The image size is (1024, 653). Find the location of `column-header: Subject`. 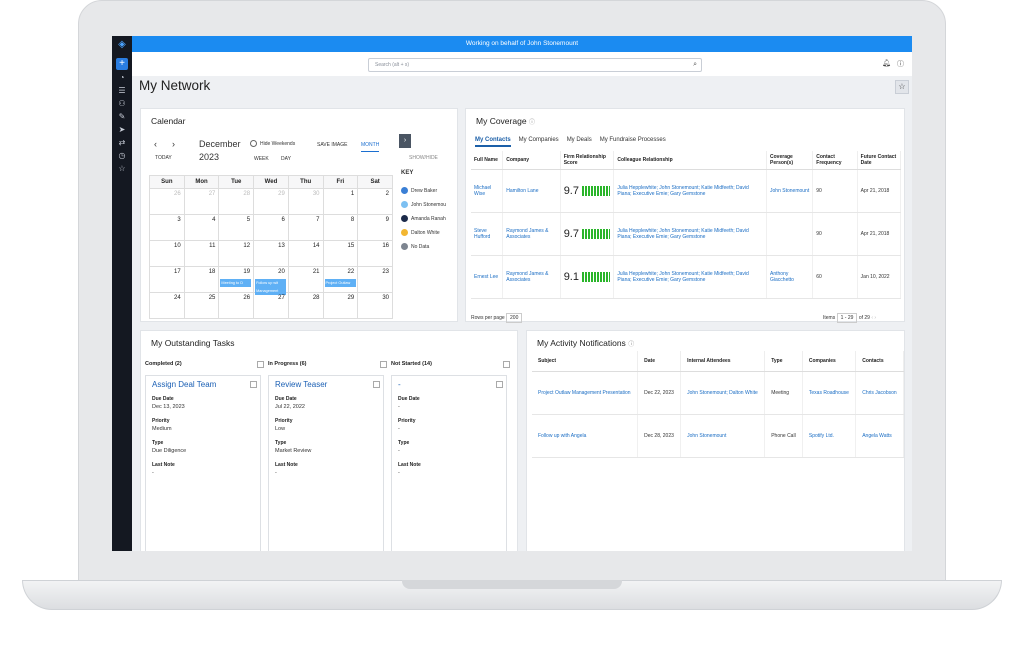

column-header: Subject is located at coordinates (585, 361).